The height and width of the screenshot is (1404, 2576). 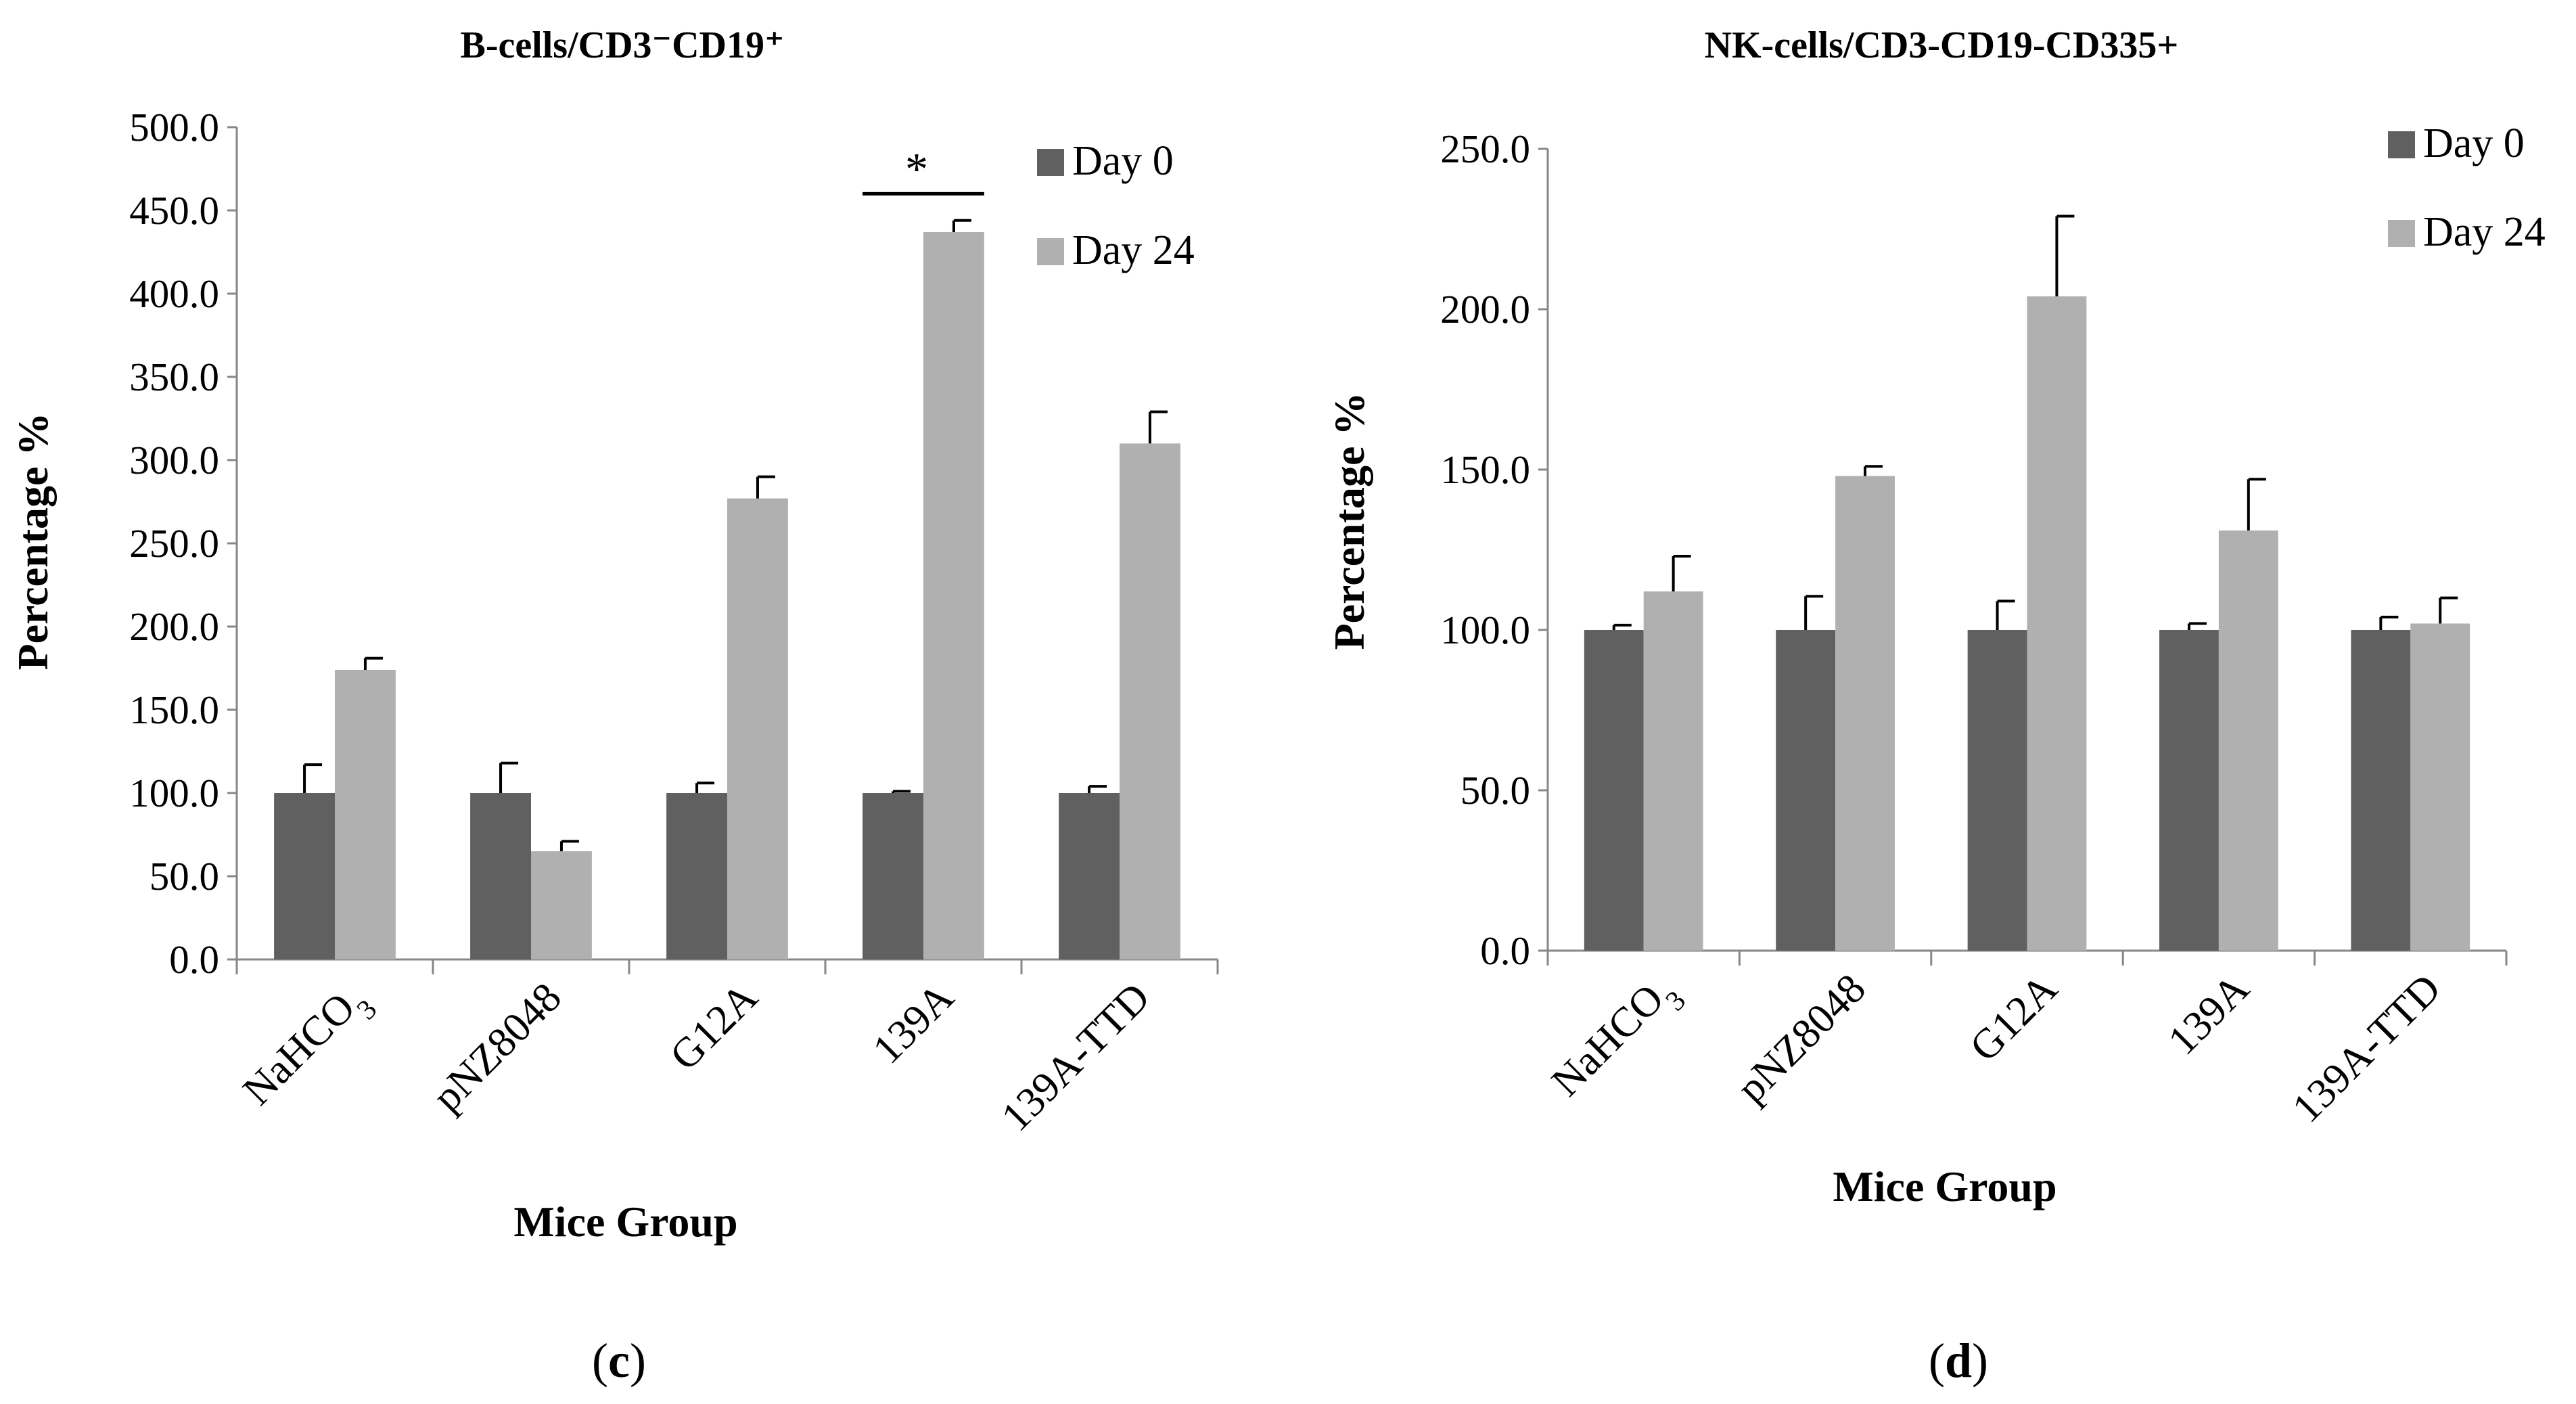 I want to click on significance-marker: *, so click(x=917, y=168).